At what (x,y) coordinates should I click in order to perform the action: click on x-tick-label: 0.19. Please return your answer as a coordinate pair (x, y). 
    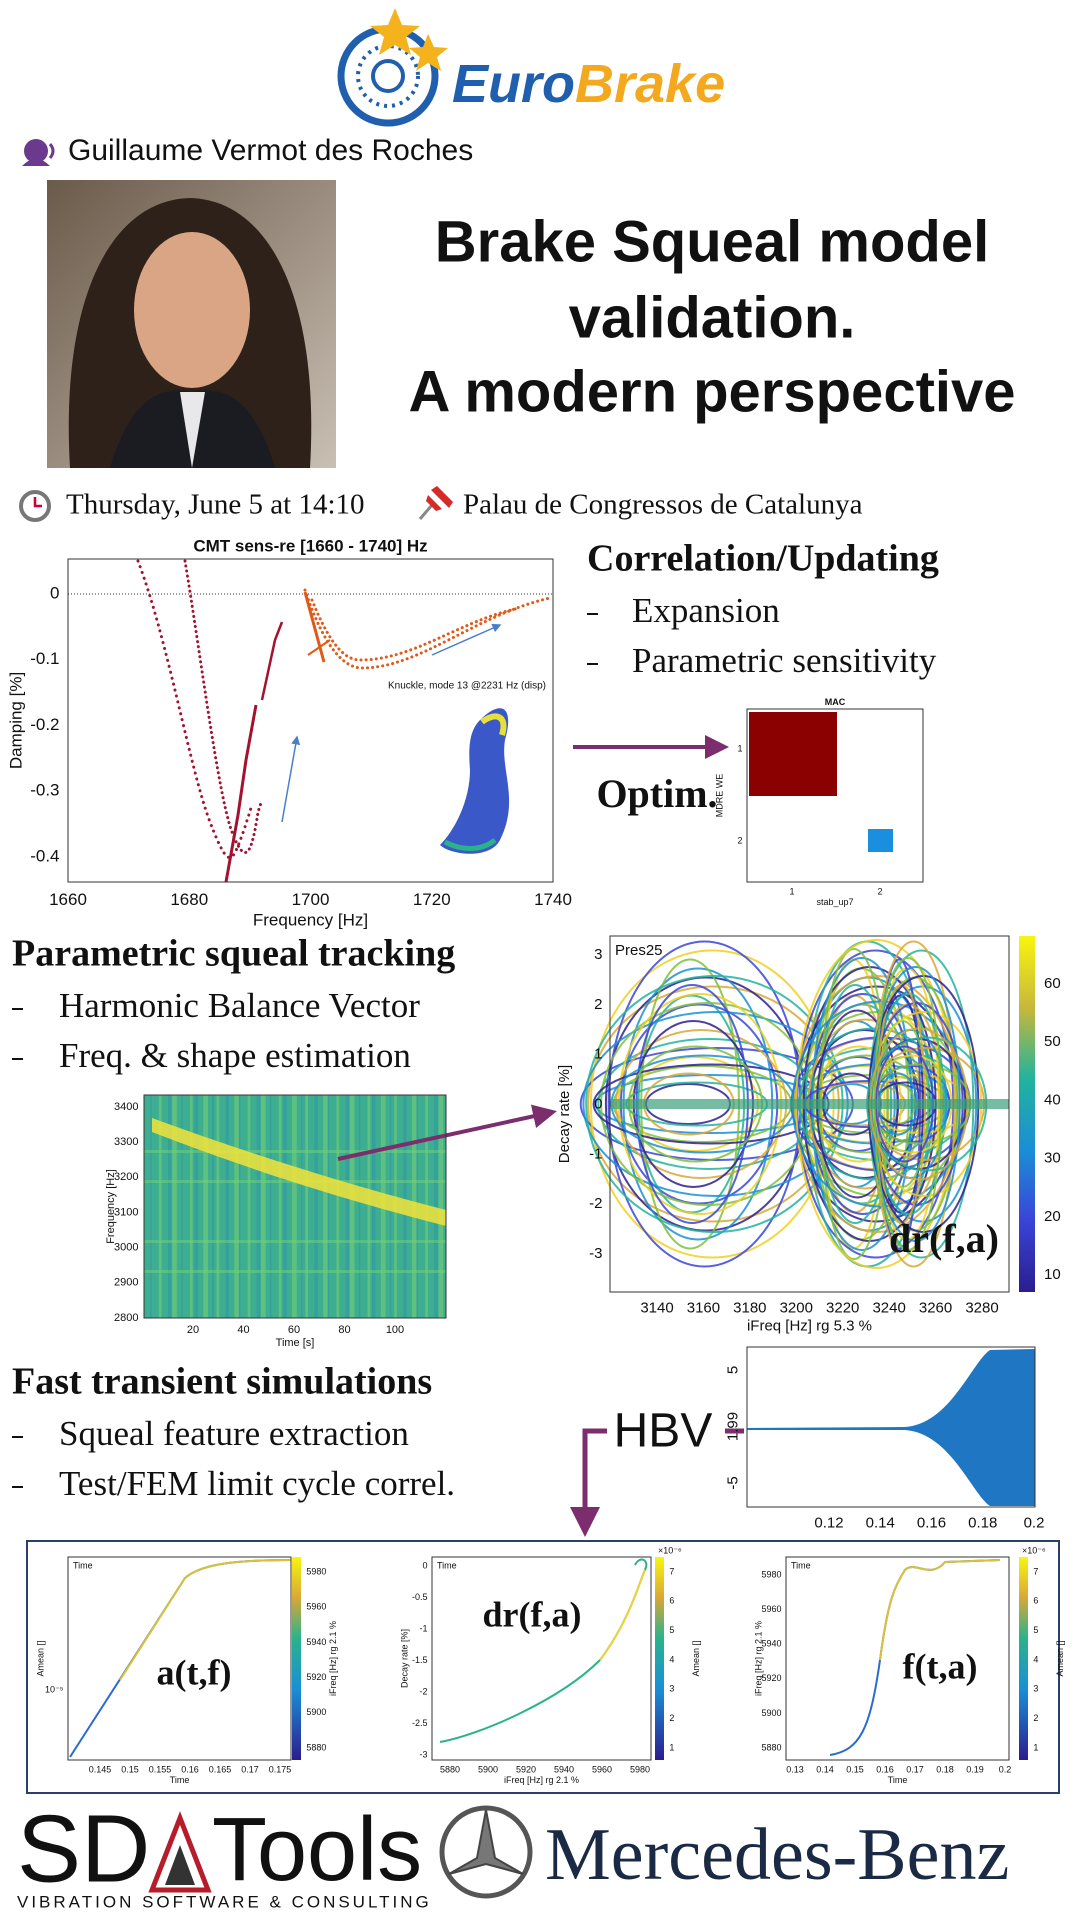
    Looking at the image, I should click on (975, 1769).